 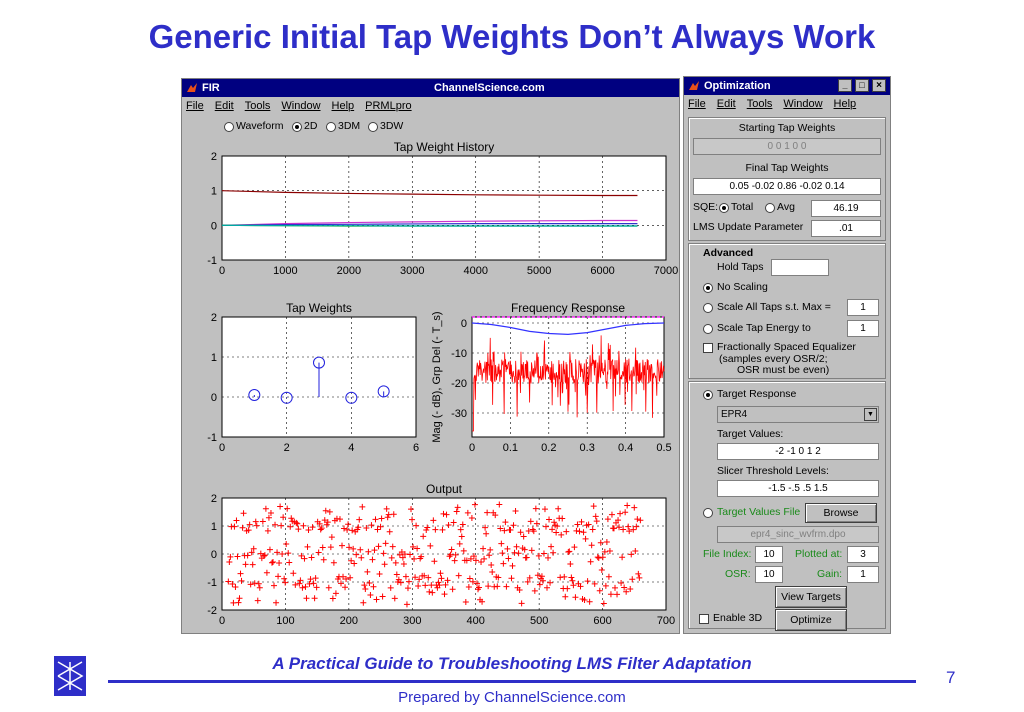 I want to click on browse-button: Browse, so click(x=841, y=513).